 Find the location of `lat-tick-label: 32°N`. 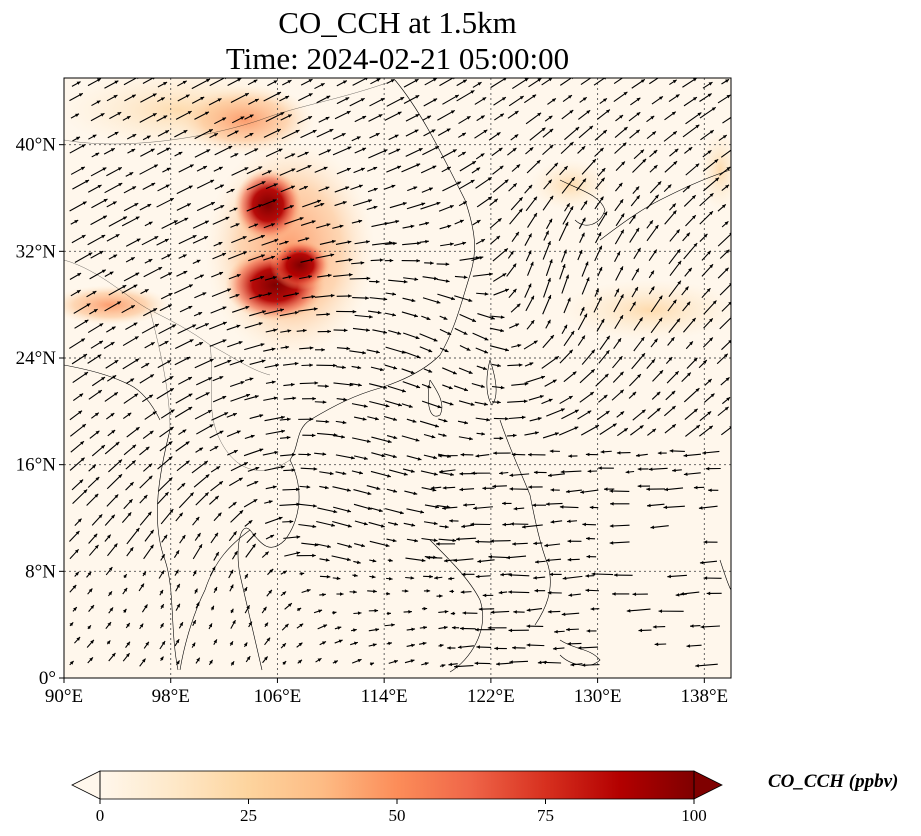

lat-tick-label: 32°N is located at coordinates (36, 251).